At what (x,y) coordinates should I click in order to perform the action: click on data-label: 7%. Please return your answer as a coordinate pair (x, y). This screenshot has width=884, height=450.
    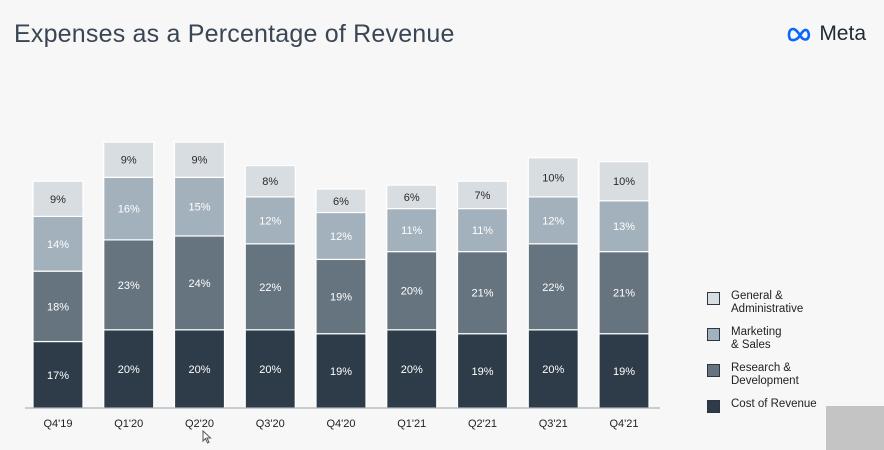
    Looking at the image, I should click on (483, 196).